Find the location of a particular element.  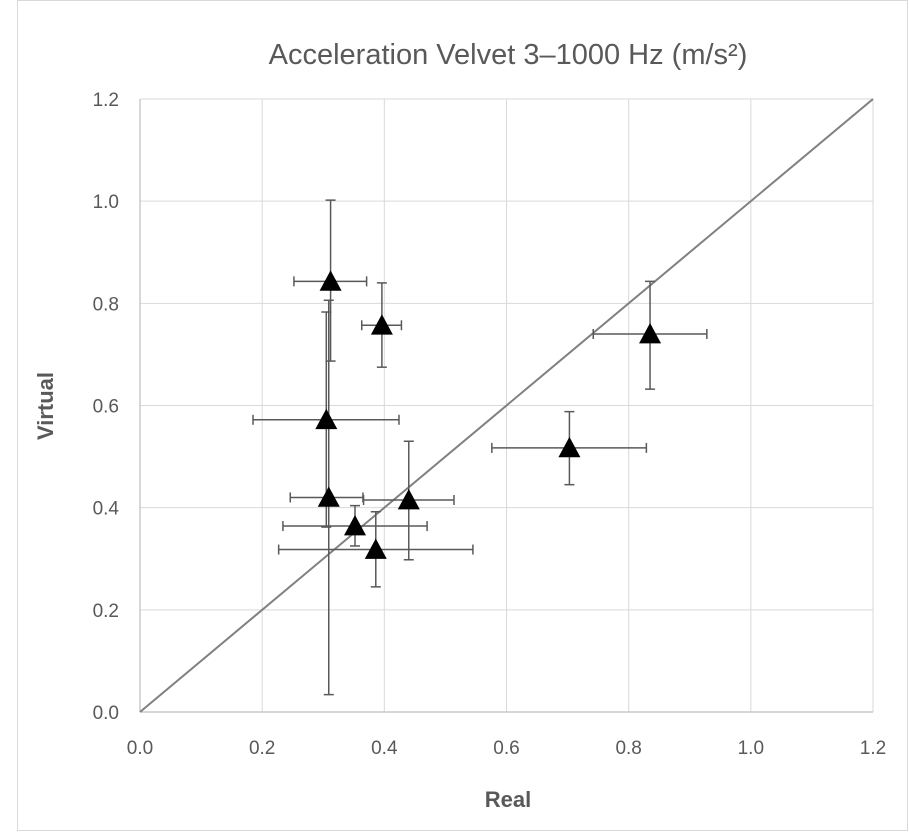

chart-title: Acceleration Velvet 3–1000 Hz (m/s²) is located at coordinates (508, 55).